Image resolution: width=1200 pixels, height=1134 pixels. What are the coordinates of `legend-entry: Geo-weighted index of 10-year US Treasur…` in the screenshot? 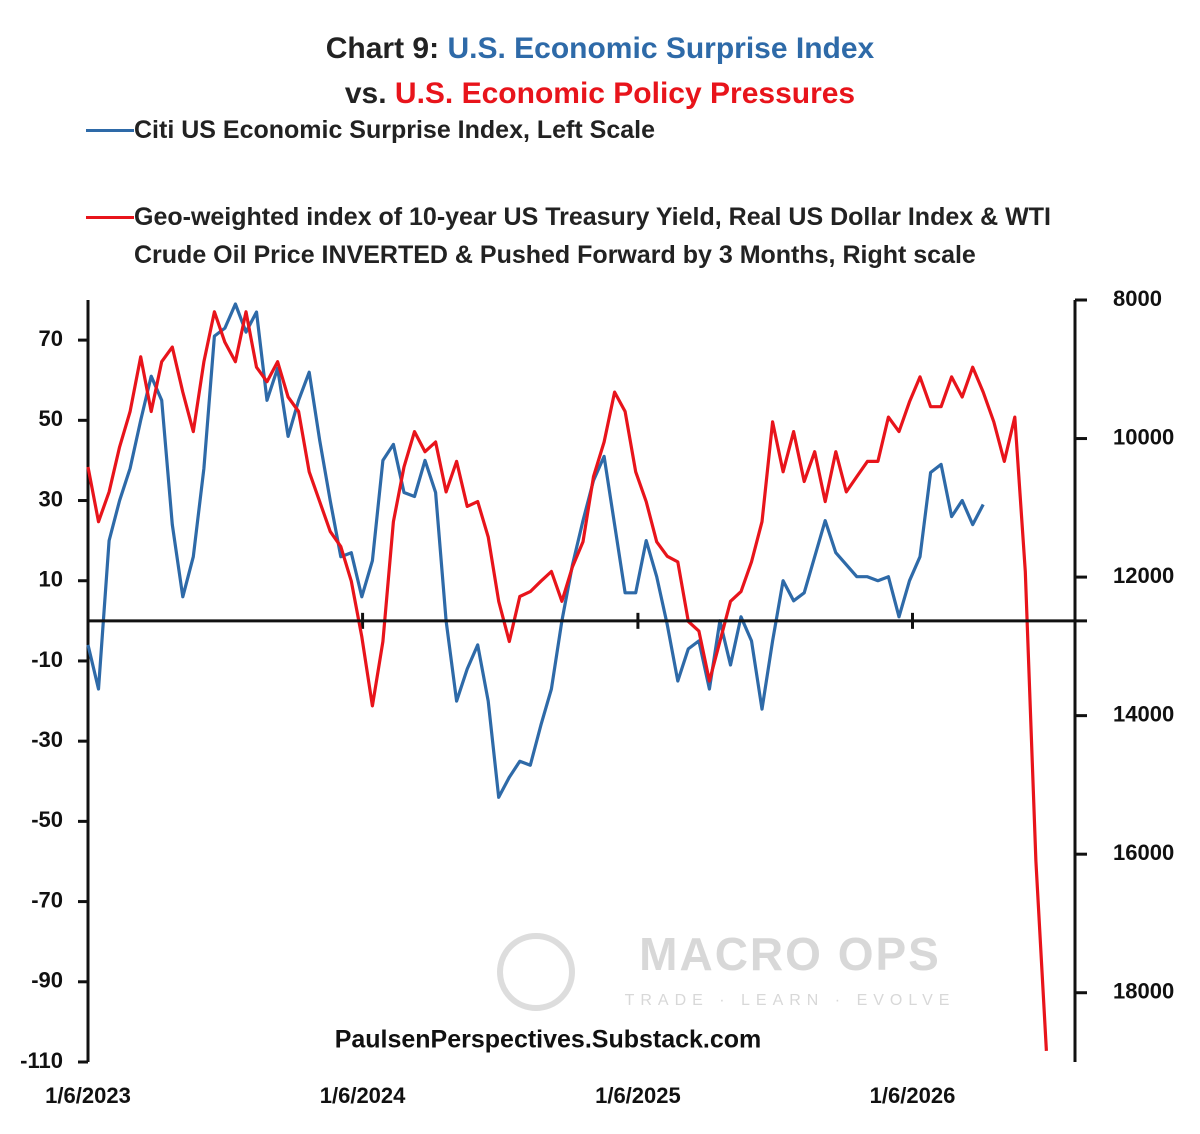 It's located at (586, 236).